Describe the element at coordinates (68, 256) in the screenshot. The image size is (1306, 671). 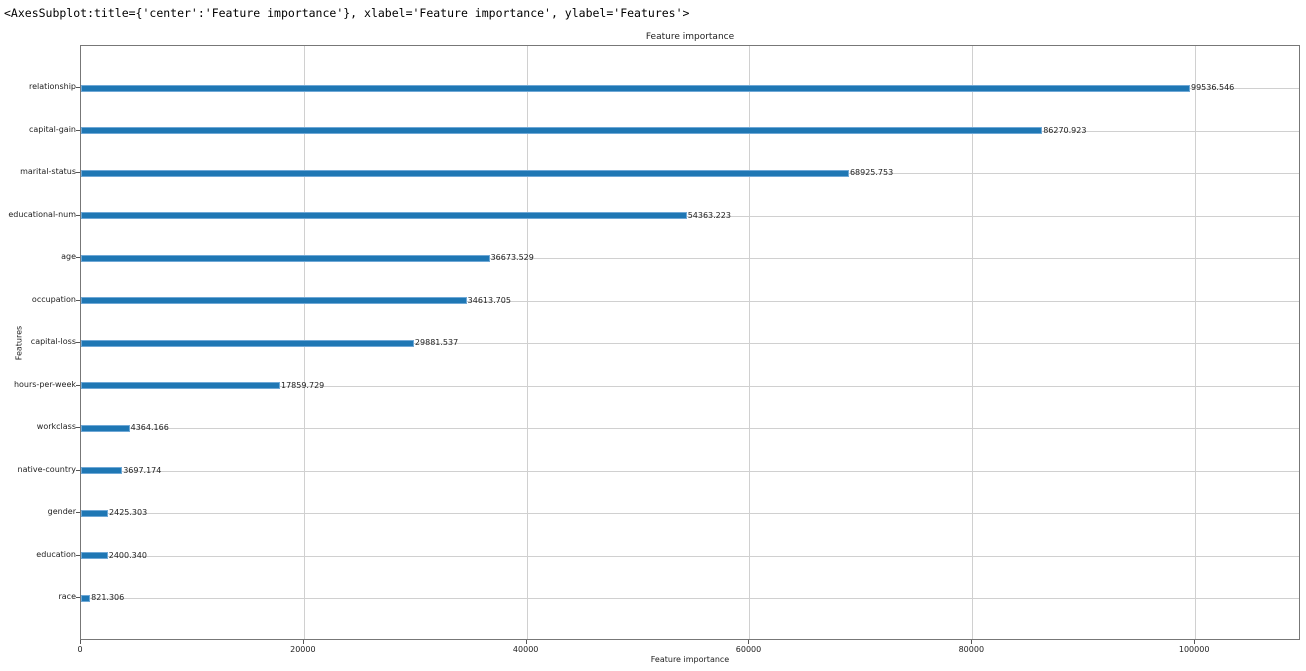
I see `y-tick-label: age` at that location.